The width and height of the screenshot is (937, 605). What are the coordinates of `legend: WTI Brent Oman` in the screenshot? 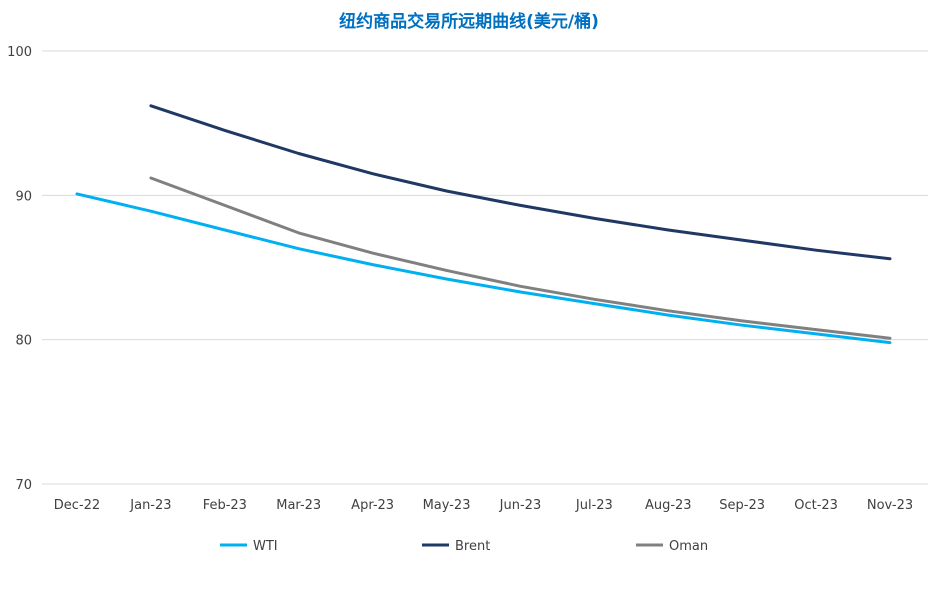 It's located at (464, 546).